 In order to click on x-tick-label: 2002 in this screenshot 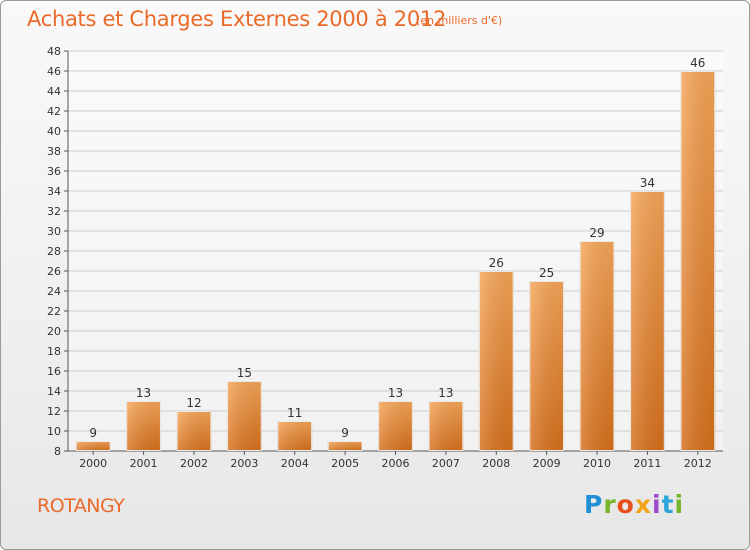, I will do `click(194, 463)`.